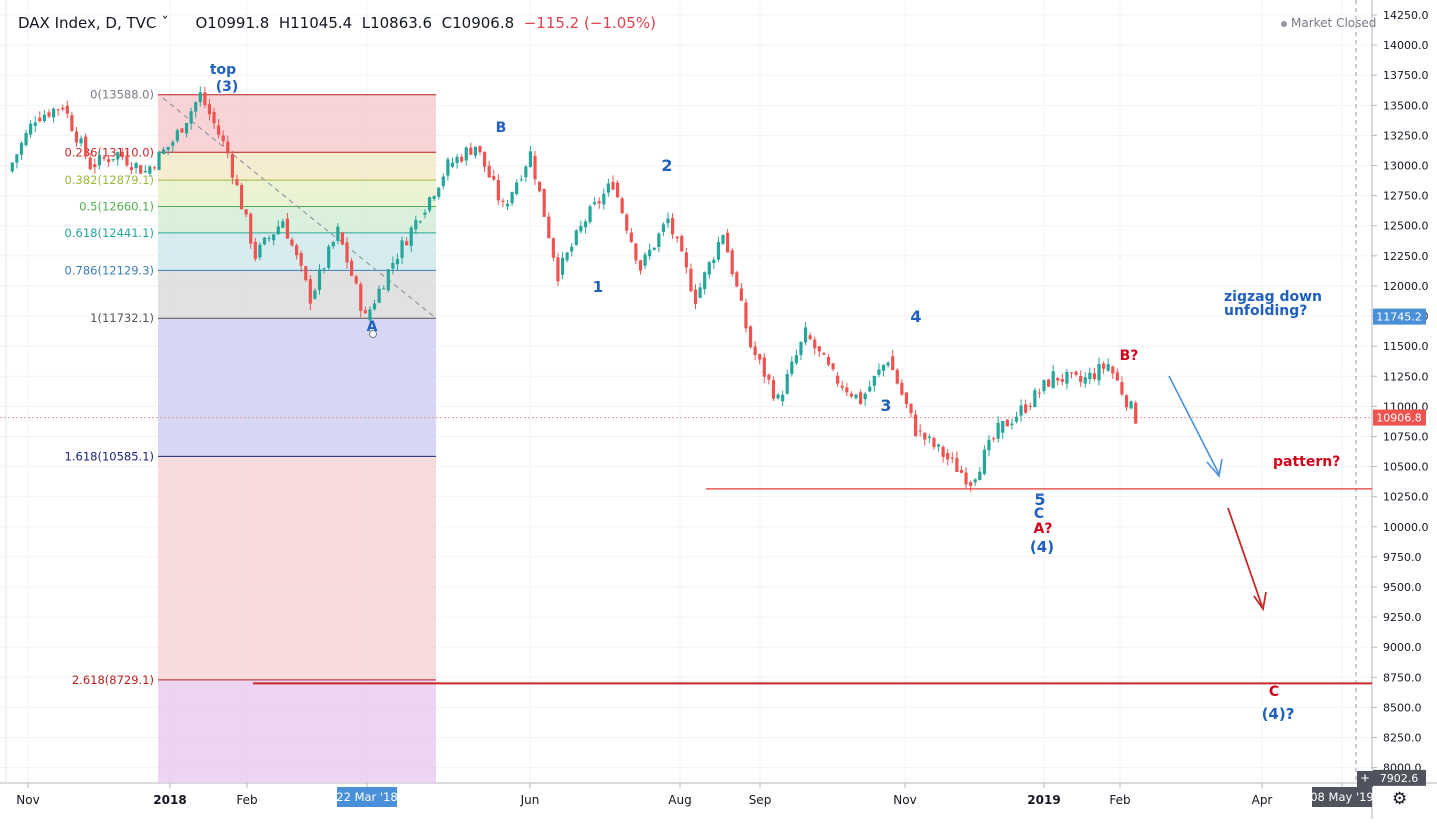  Describe the element at coordinates (1399, 417) in the screenshot. I see `last-price-badge-bg` at that location.